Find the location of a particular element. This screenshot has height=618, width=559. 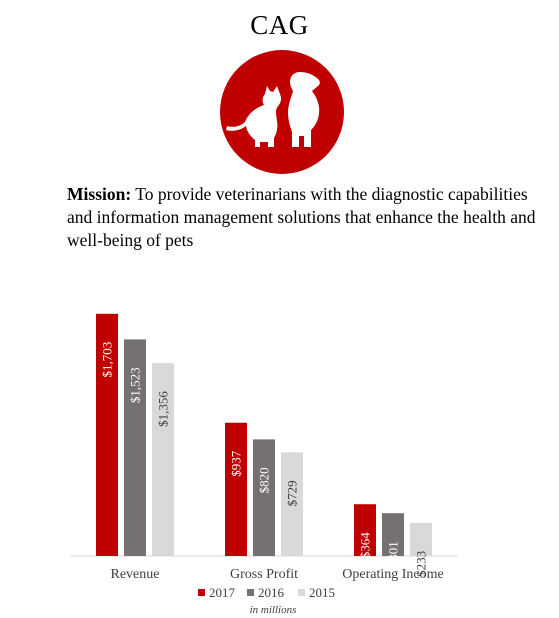

data-label: $820 is located at coordinates (264, 480).